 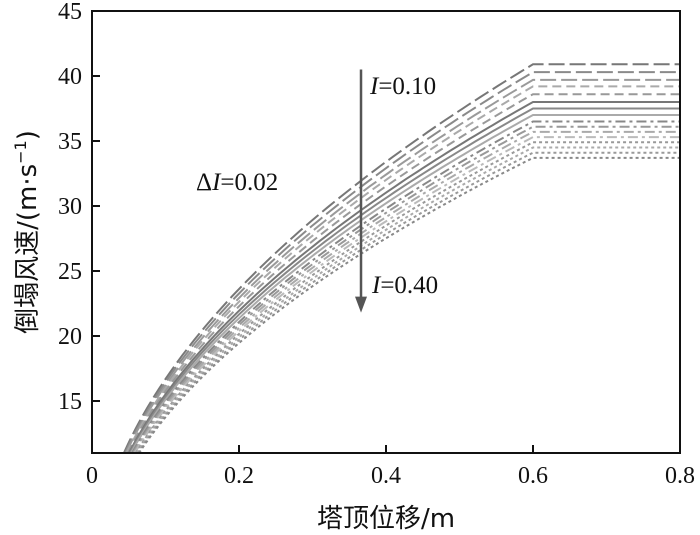 What do you see at coordinates (70, 337) in the screenshot?
I see `y-tick-label: 20` at bounding box center [70, 337].